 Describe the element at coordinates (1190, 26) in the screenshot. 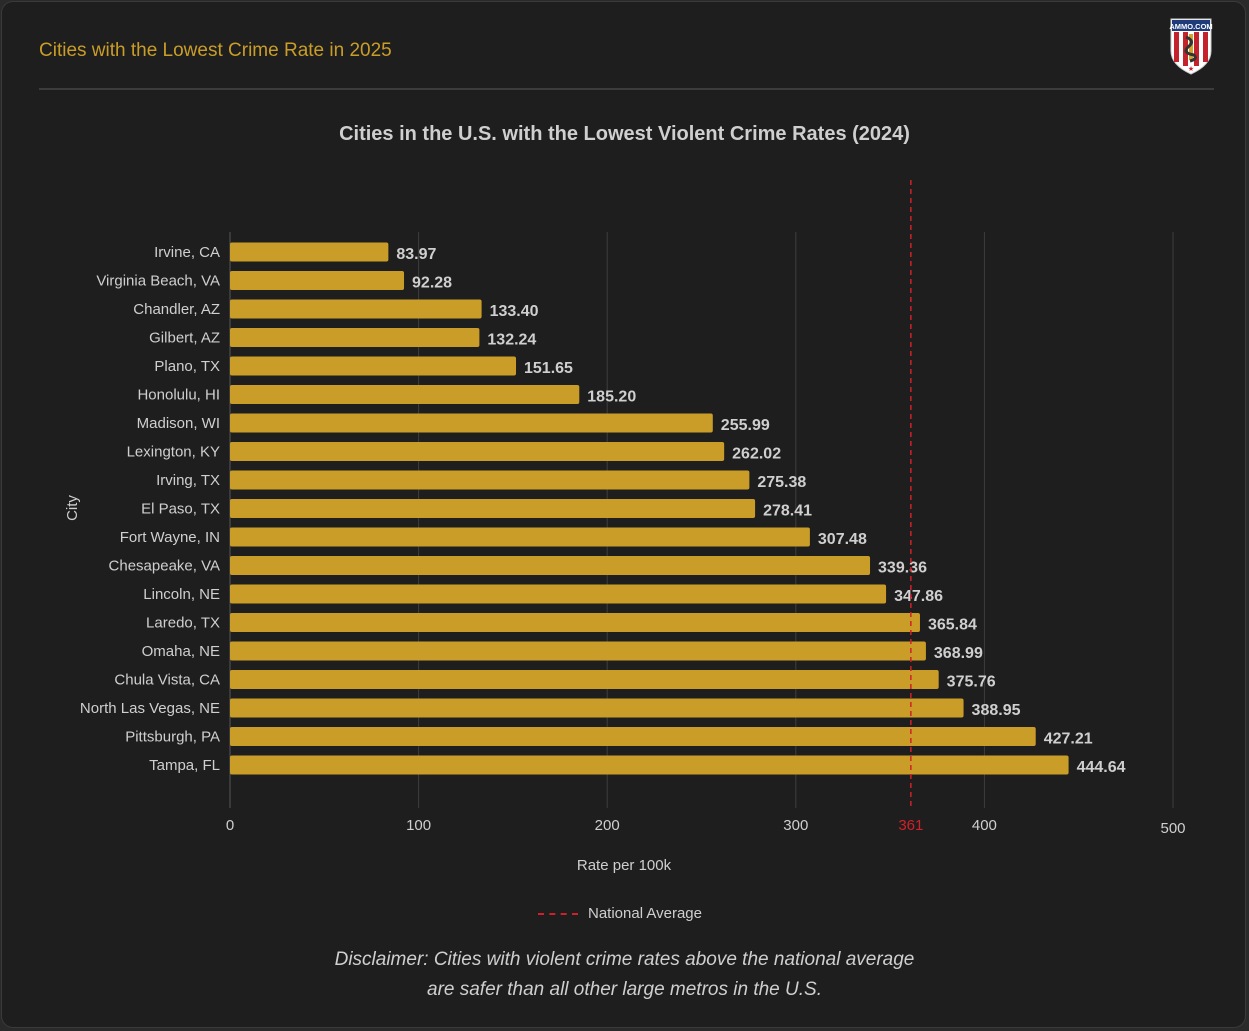

I see `svg-text: AMMO.COM` at that location.